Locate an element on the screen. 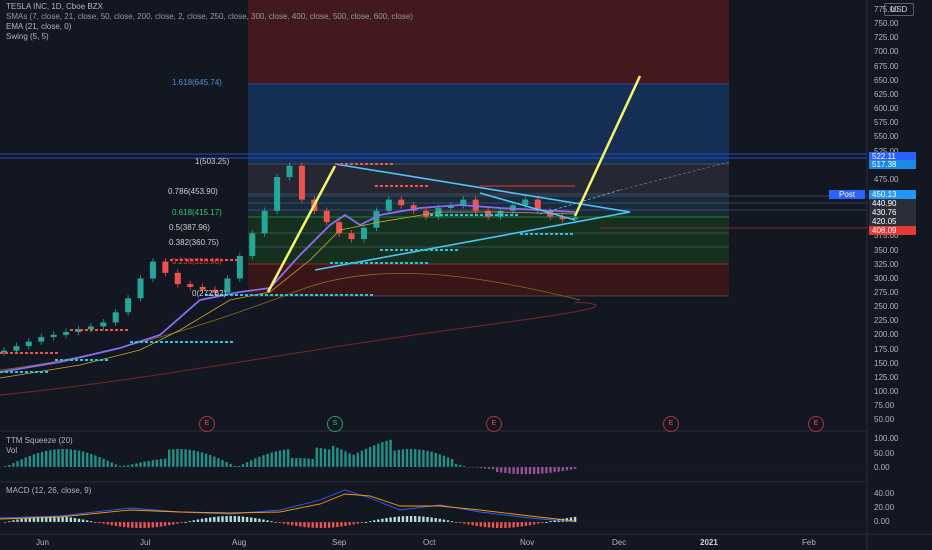 The width and height of the screenshot is (932, 550). price-axis-label: 300.00 is located at coordinates (886, 278).